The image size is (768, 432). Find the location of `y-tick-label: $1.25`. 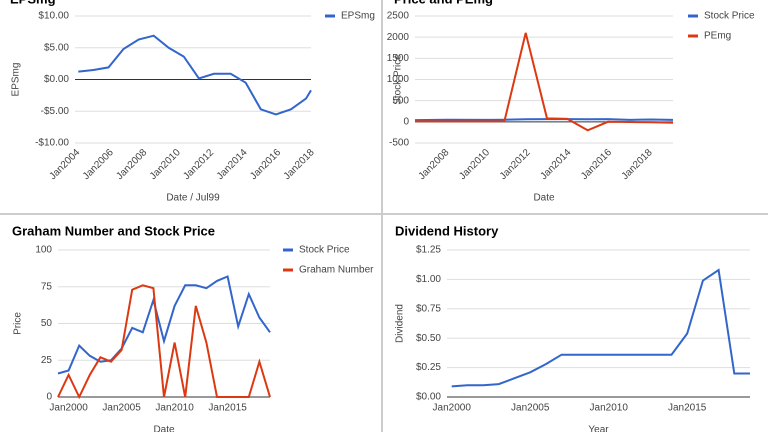

y-tick-label: $1.25 is located at coordinates (428, 250).